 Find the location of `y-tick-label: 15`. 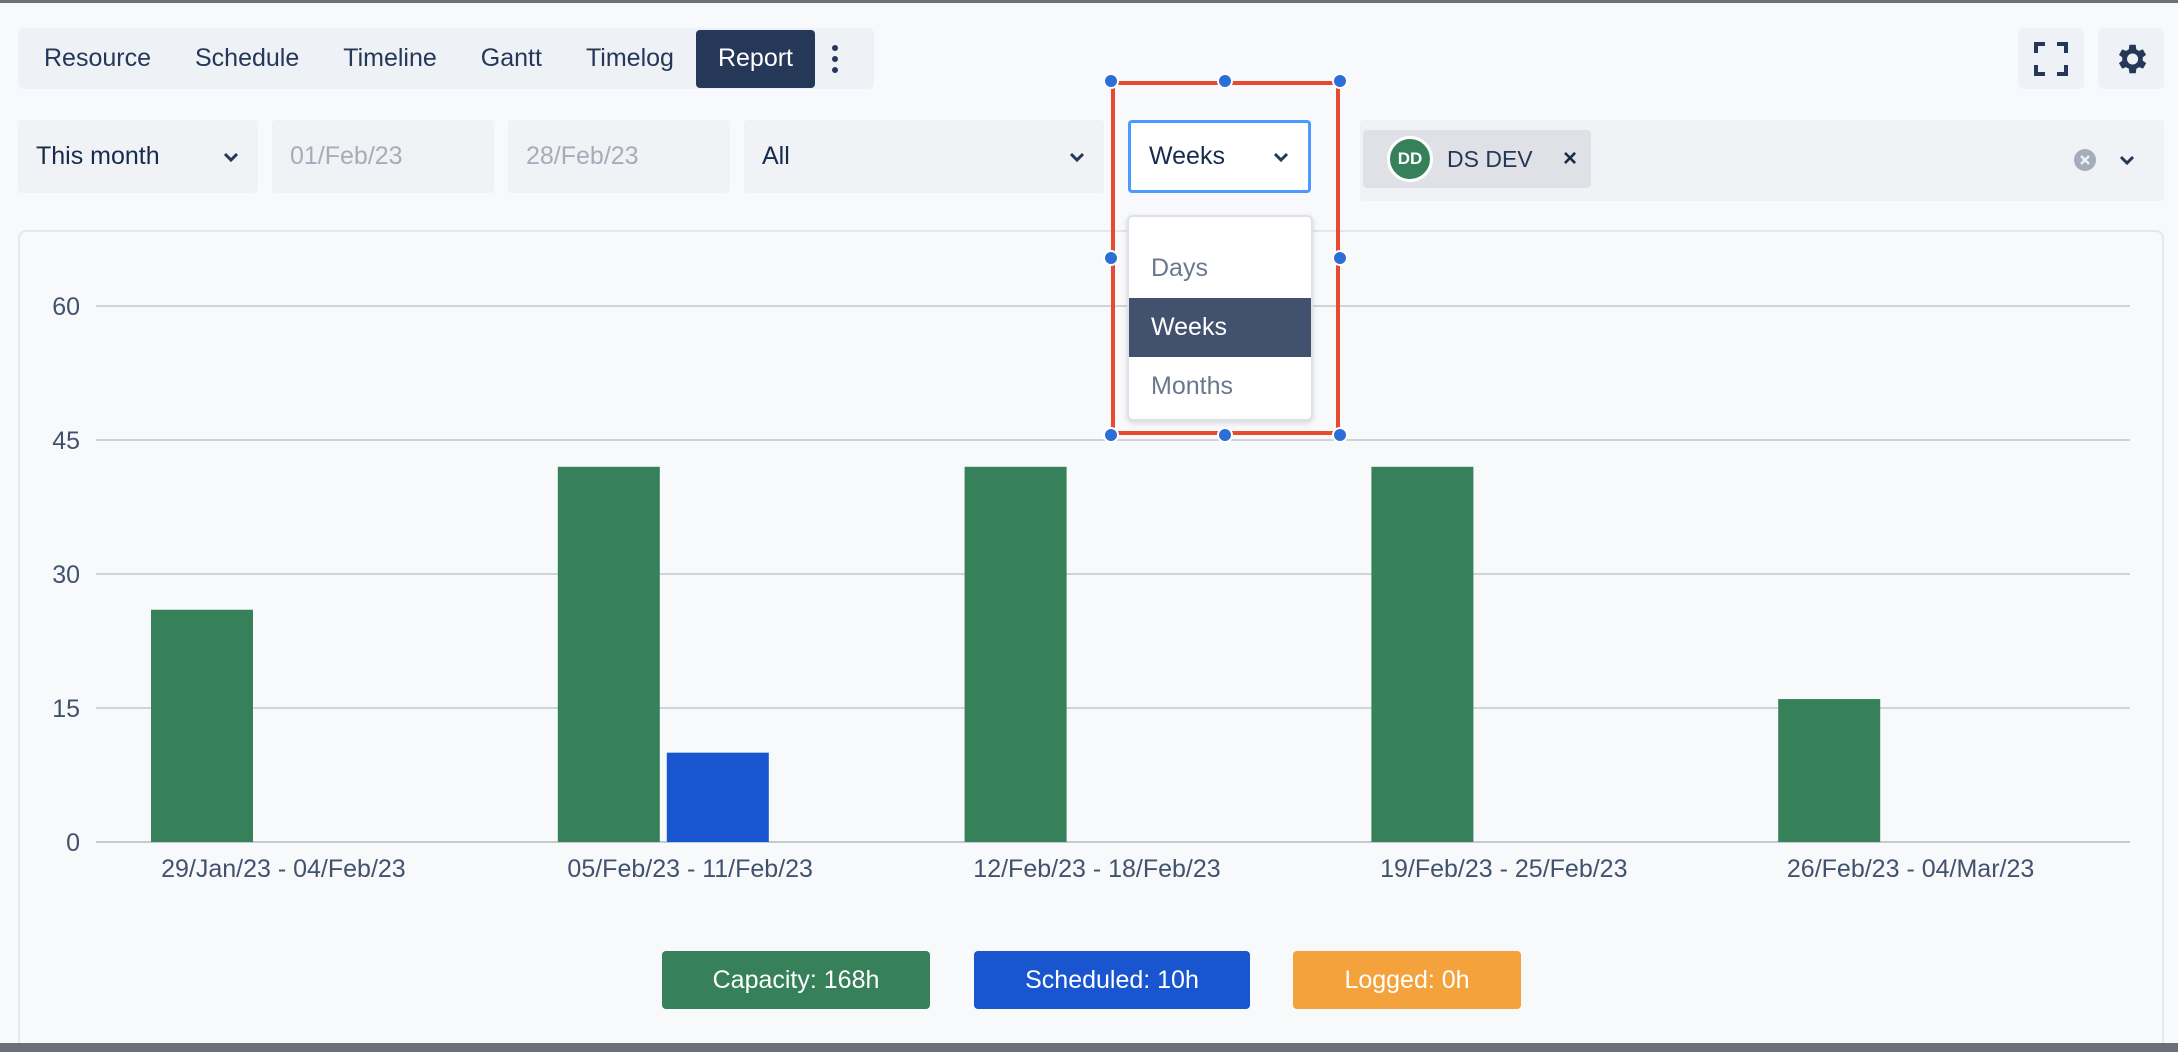

y-tick-label: 15 is located at coordinates (66, 709).